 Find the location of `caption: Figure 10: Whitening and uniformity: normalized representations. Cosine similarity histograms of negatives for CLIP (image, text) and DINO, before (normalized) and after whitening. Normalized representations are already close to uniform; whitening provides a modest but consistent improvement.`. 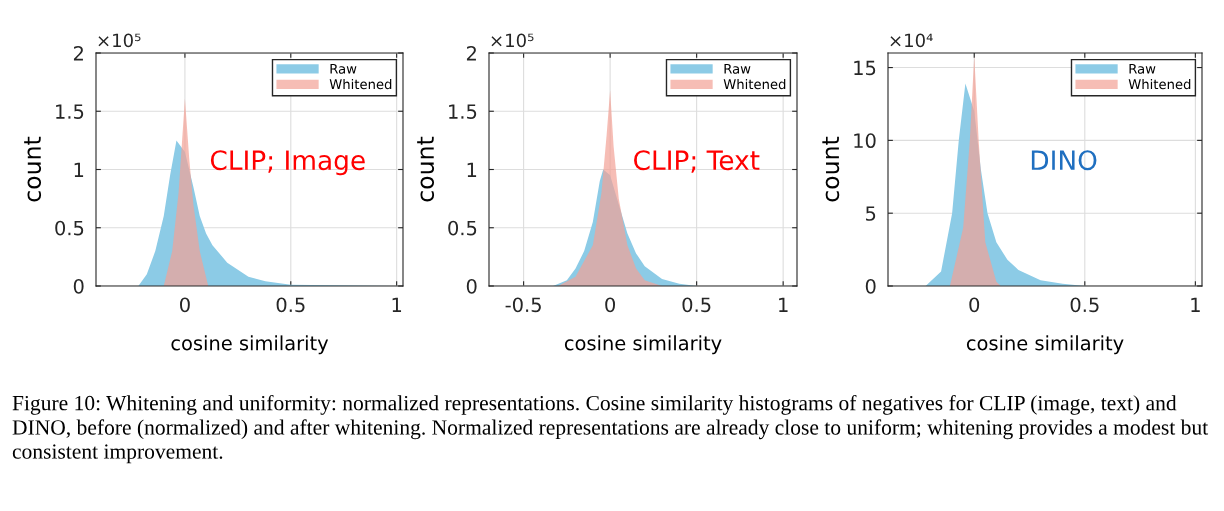

caption: Figure 10: Whitening and uniformity: normalized representations. Cosine similarity histograms of negatives for CLIP (image, text) and DINO, before (normalized) and after whitening. Normalized representations are already close to uniform; whitening provides a modest but consistent improvement. is located at coordinates (610, 429).